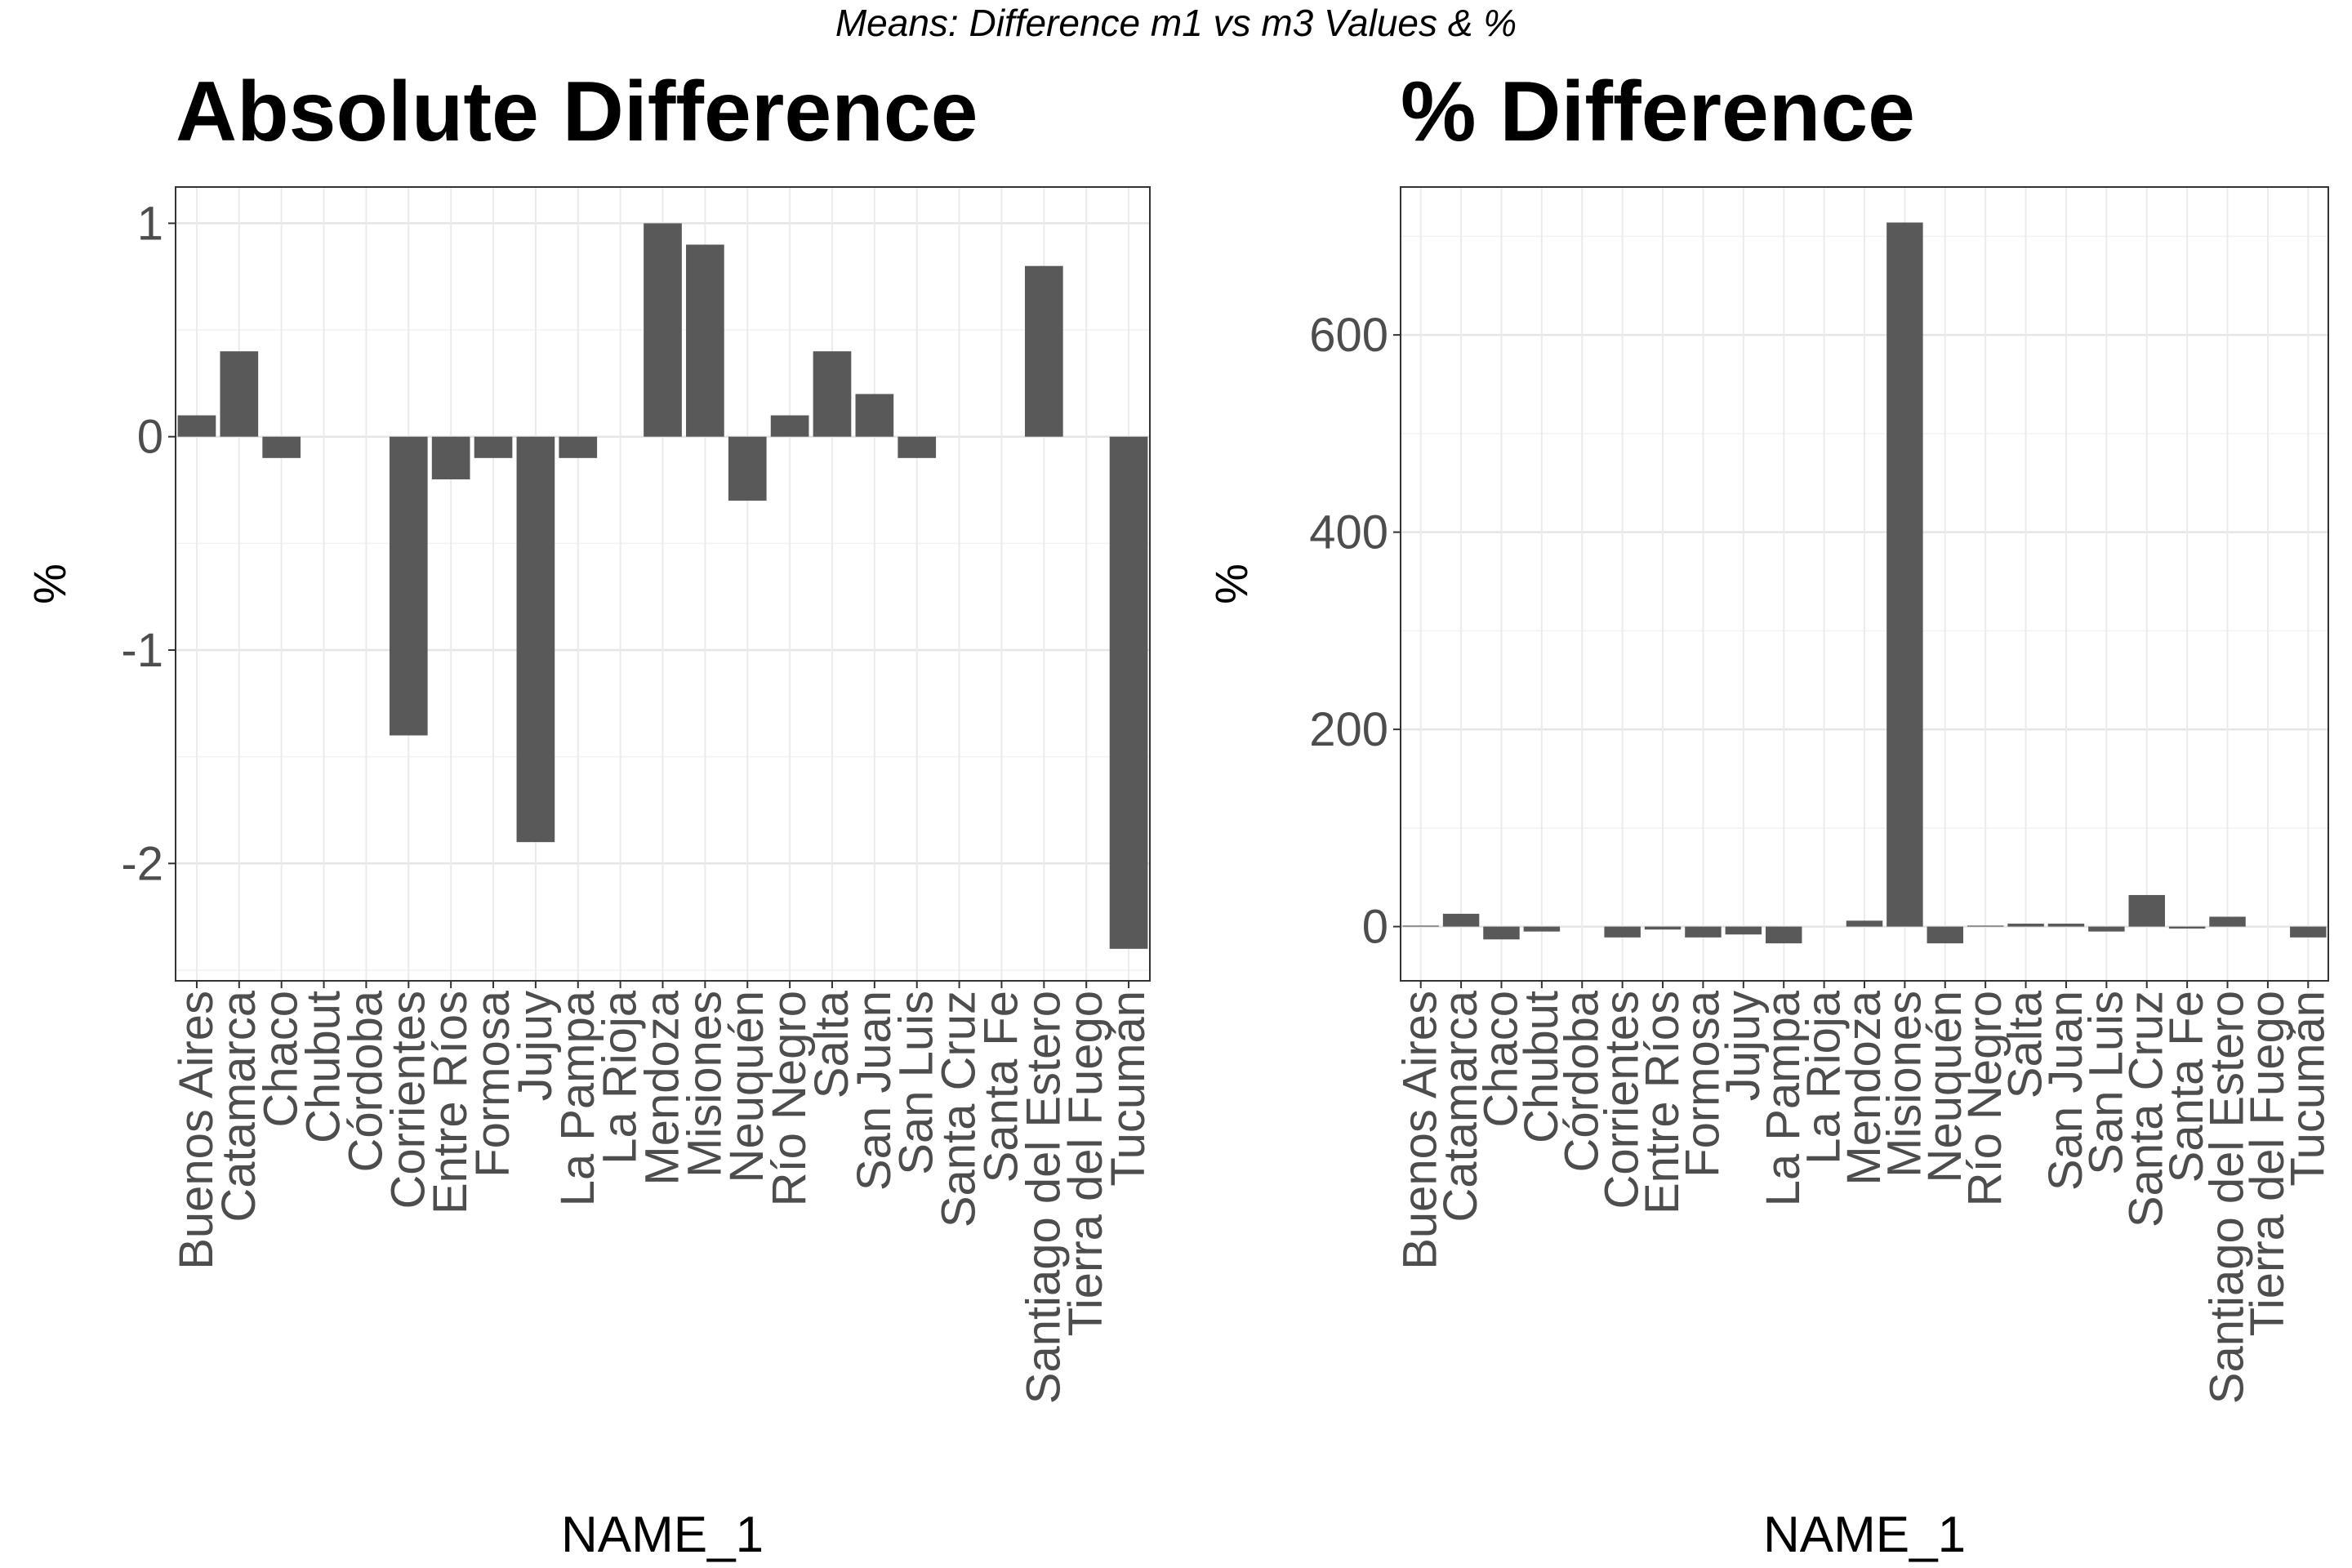 The image size is (2352, 1568). What do you see at coordinates (142, 650) in the screenshot?
I see `y-tick-label: -1` at bounding box center [142, 650].